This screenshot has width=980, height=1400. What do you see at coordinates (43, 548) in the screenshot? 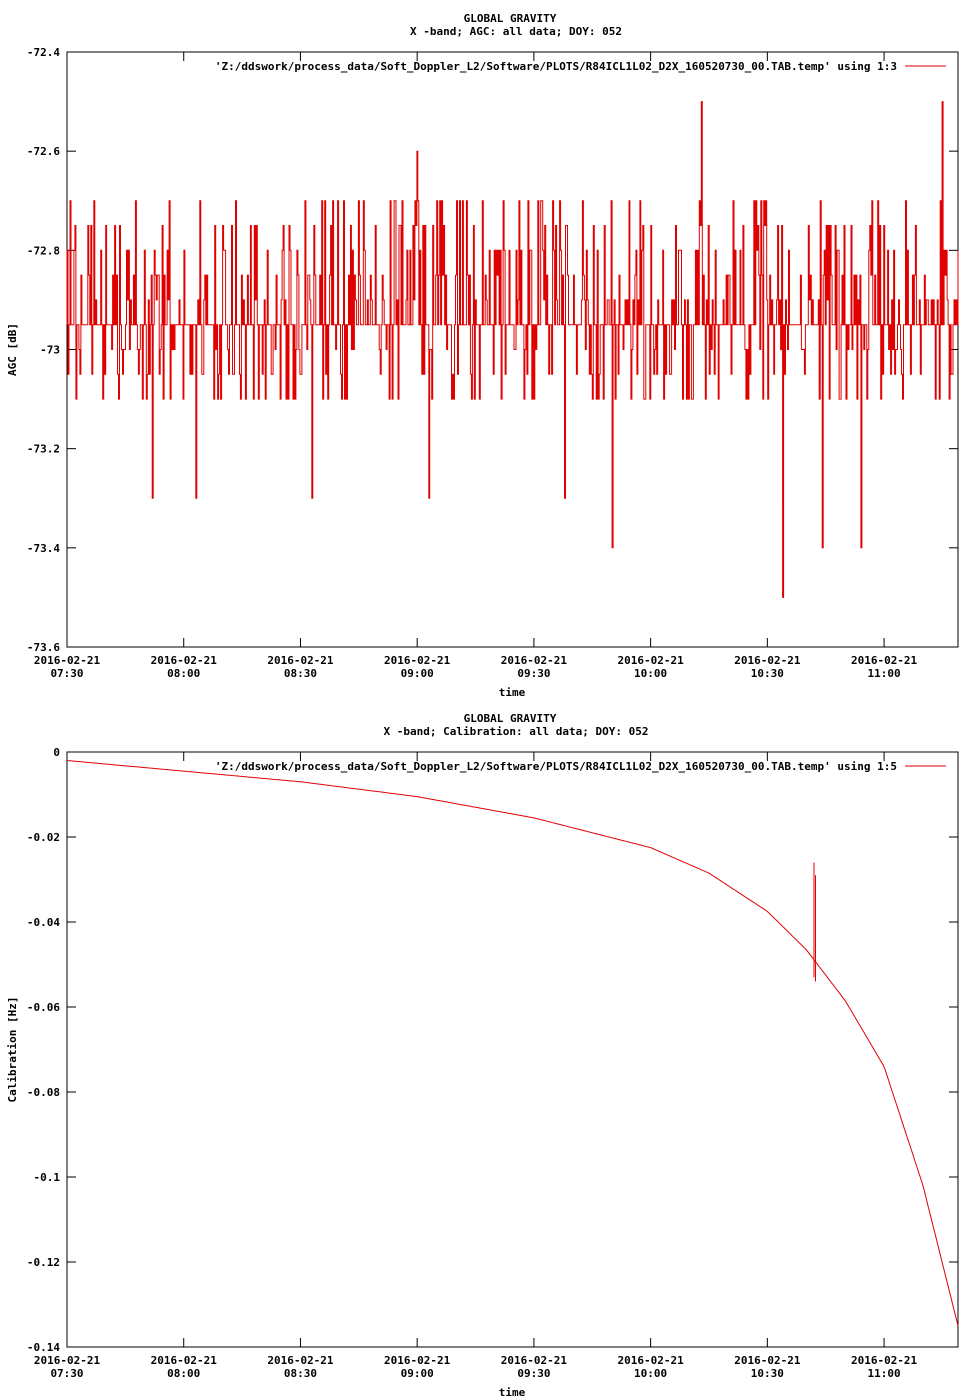
I see `y-tick-label: -73.4` at bounding box center [43, 548].